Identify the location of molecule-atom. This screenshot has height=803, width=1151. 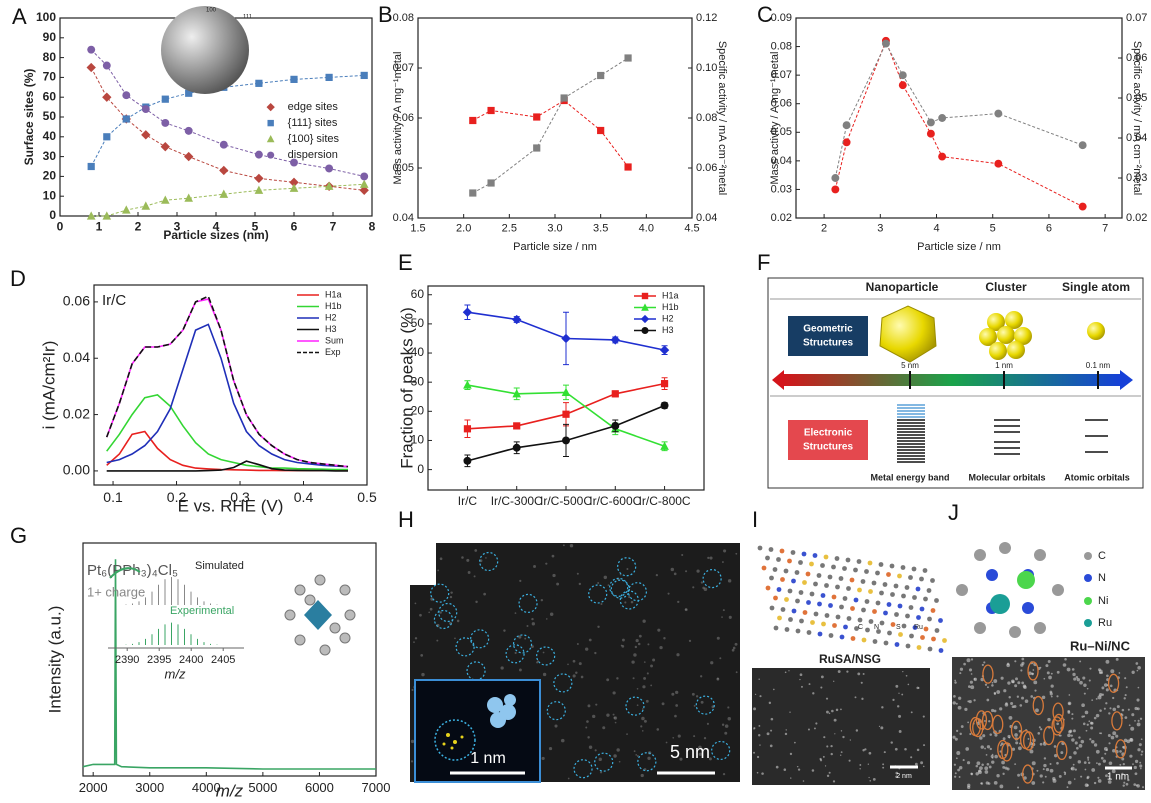
(290, 615).